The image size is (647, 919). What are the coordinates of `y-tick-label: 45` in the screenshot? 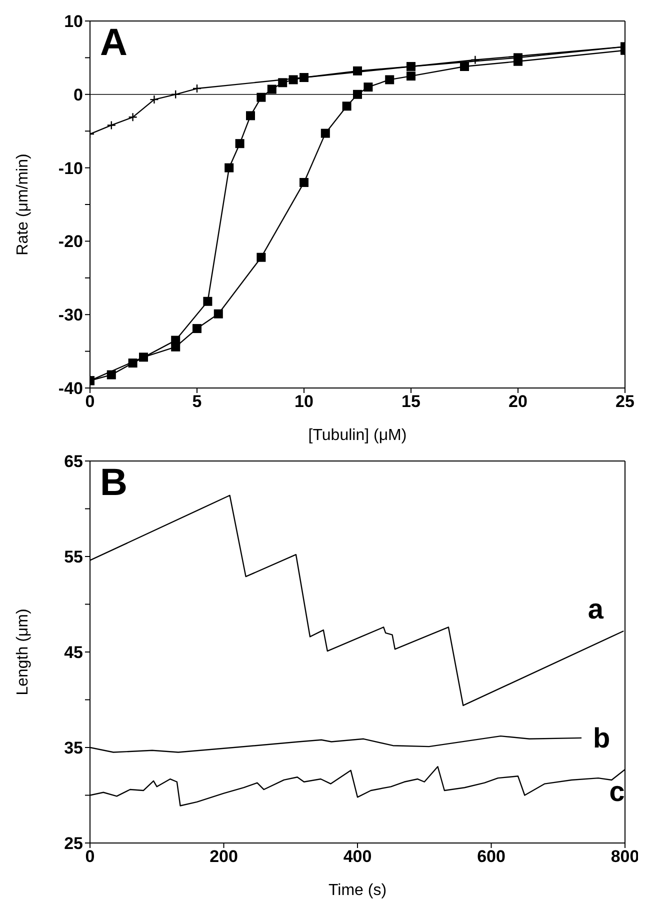 It's located at (73, 652).